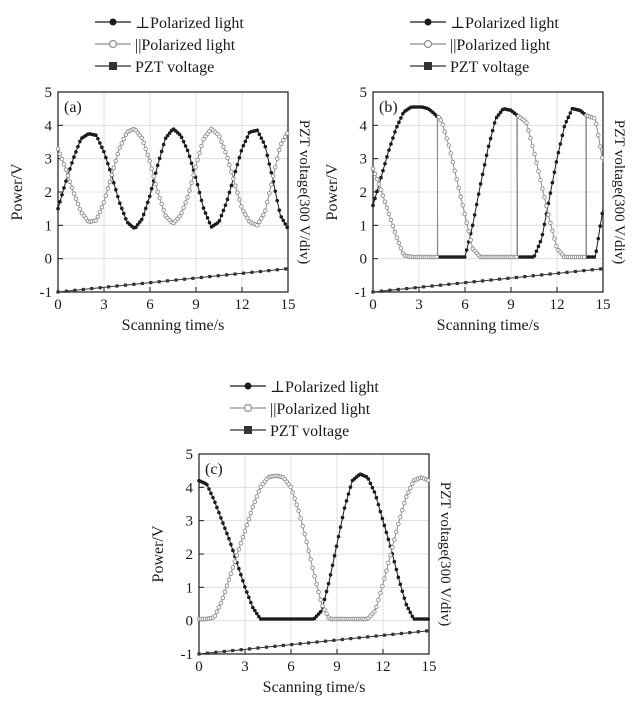  Describe the element at coordinates (214, 469) in the screenshot. I see `panel-label: (c)` at that location.